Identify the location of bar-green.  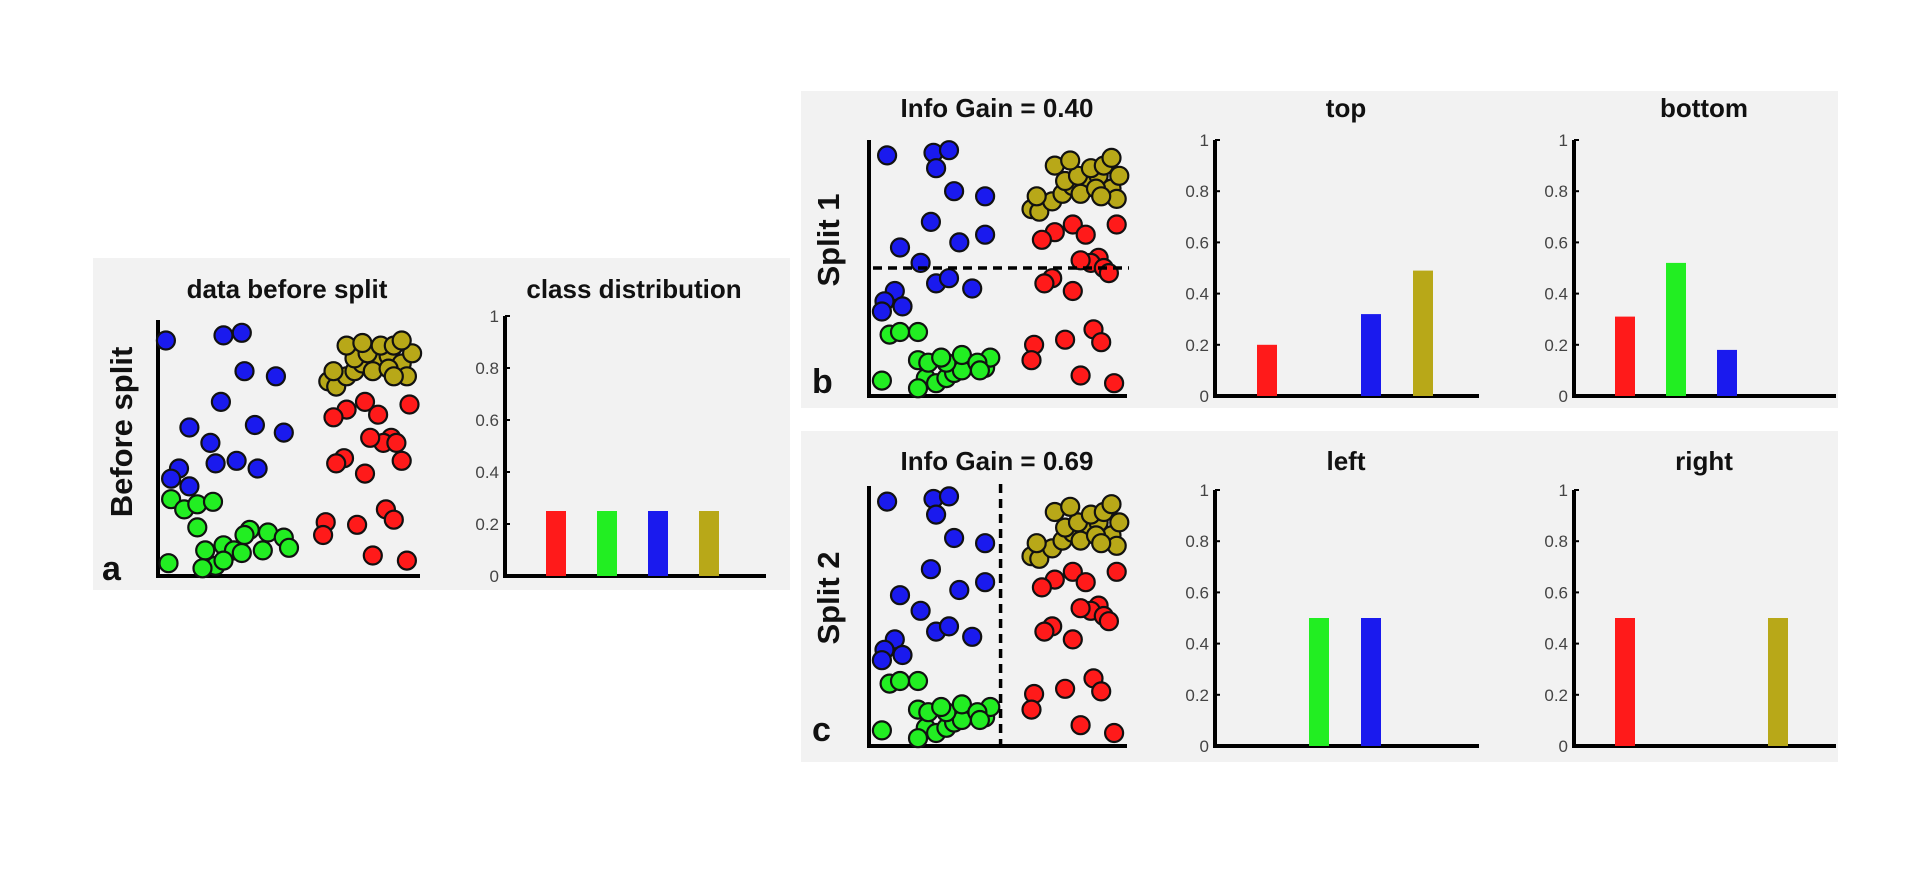
(1319, 682).